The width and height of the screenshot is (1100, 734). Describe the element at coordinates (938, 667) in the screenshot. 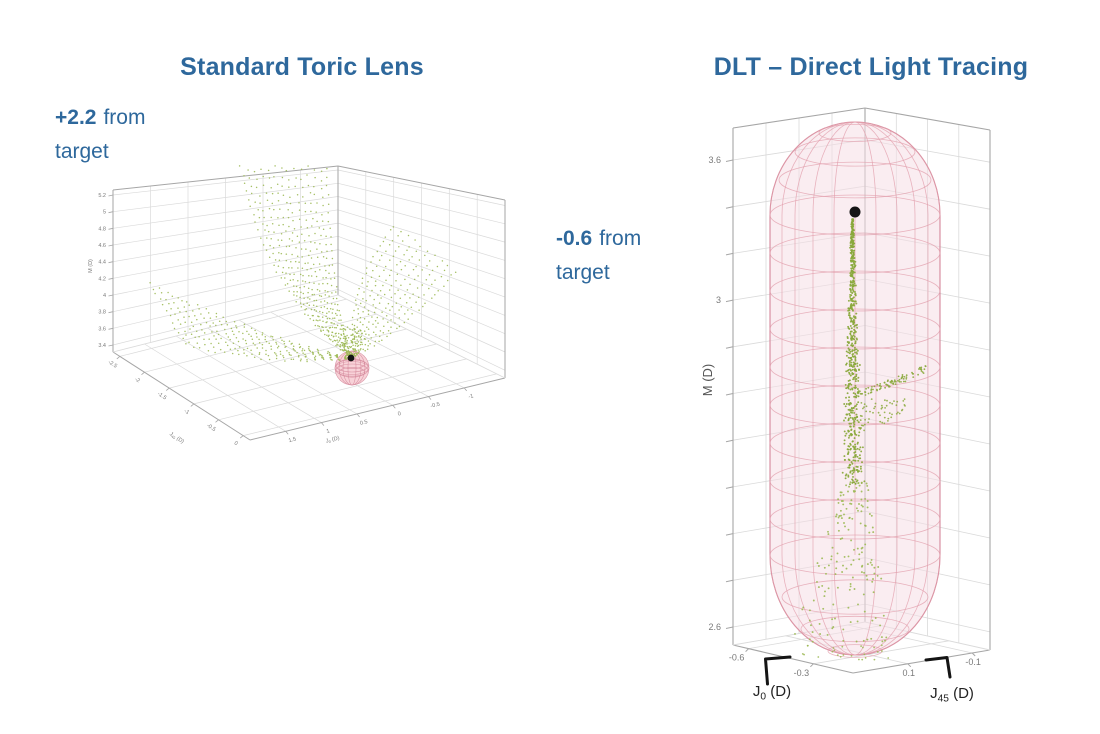

I see `j45-axis-bracket` at that location.